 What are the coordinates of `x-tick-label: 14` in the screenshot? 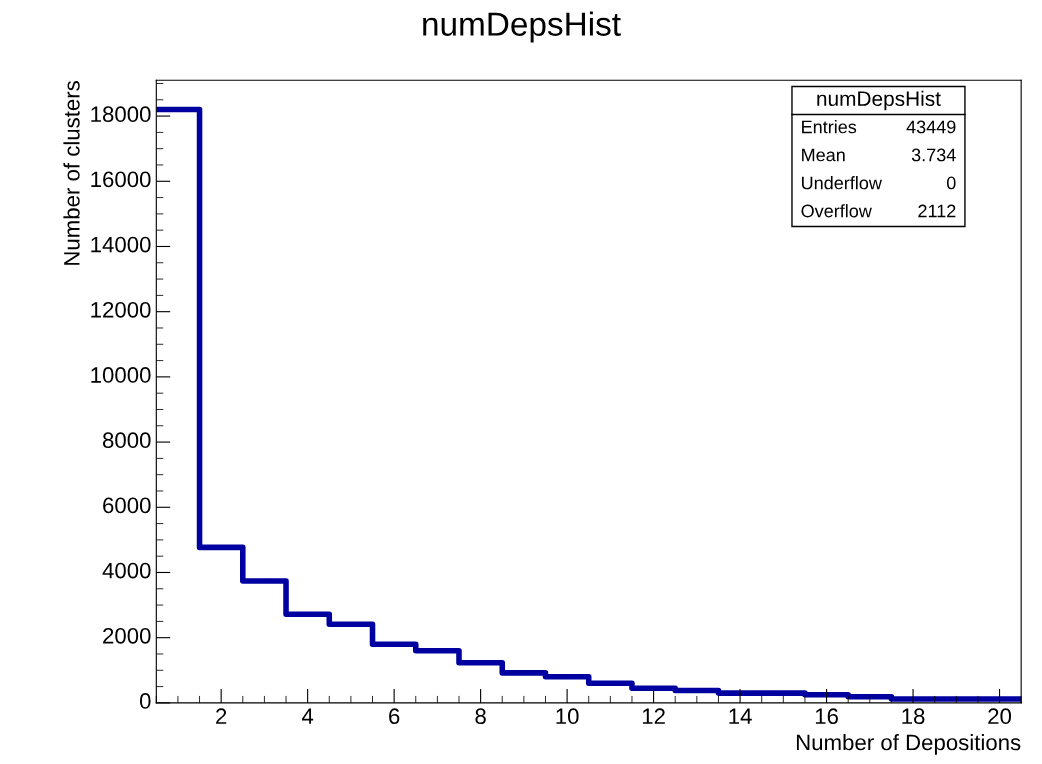 It's located at (740, 716).